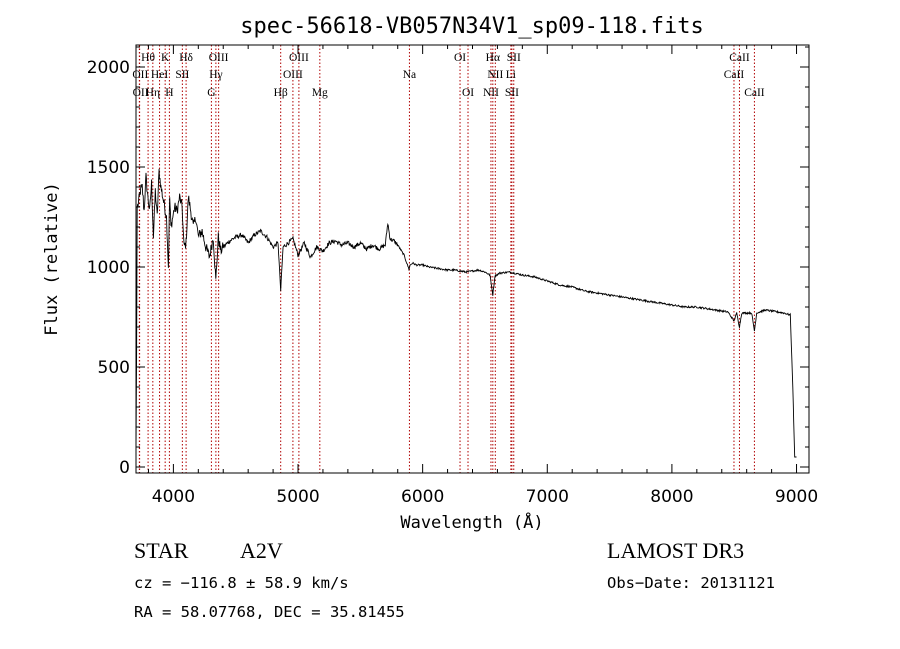 The image size is (900, 649). I want to click on line-label-8: Hδ, so click(186, 58).